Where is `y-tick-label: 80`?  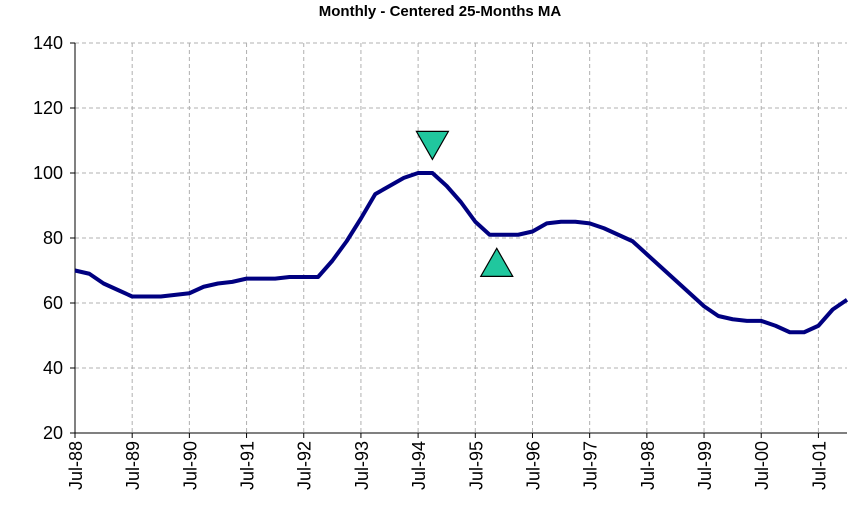
y-tick-label: 80 is located at coordinates (53, 238).